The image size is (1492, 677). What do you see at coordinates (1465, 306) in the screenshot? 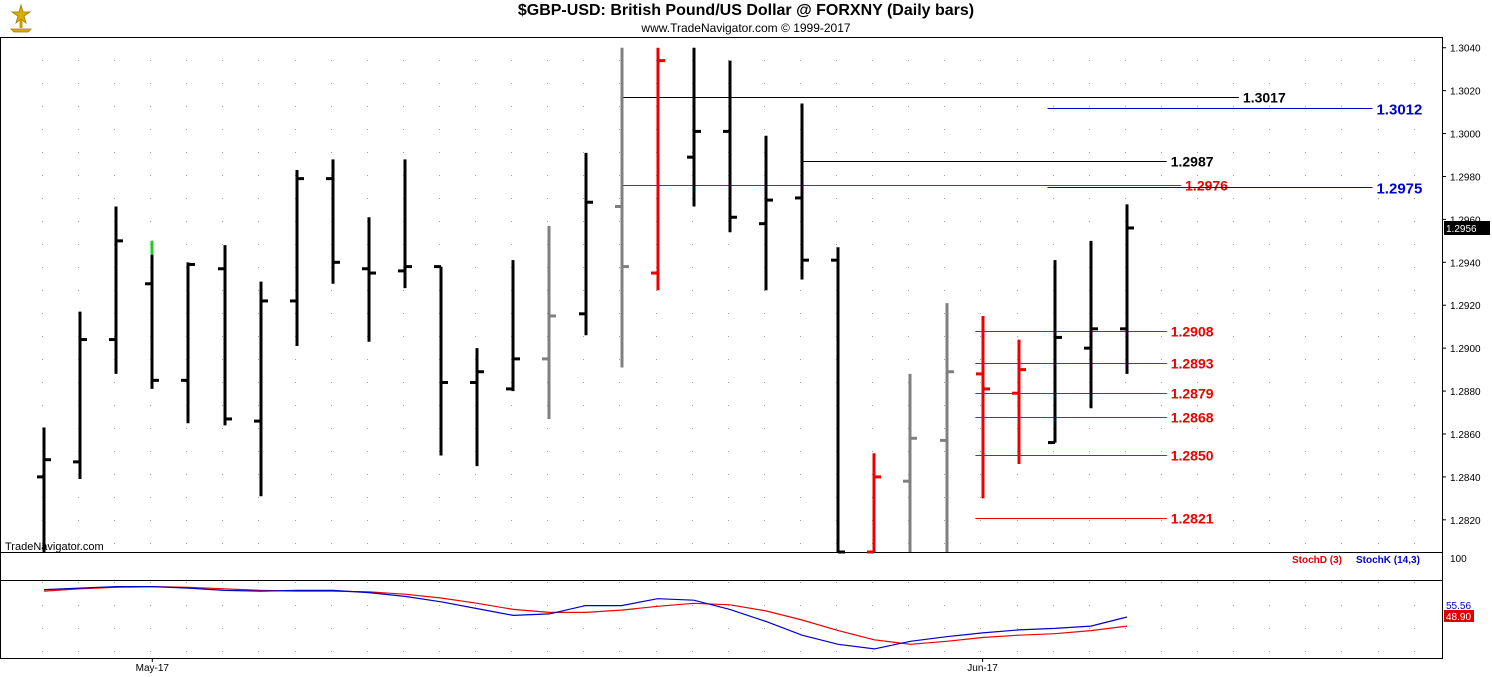
I see `price-tick-label: 1.2920` at bounding box center [1465, 306].